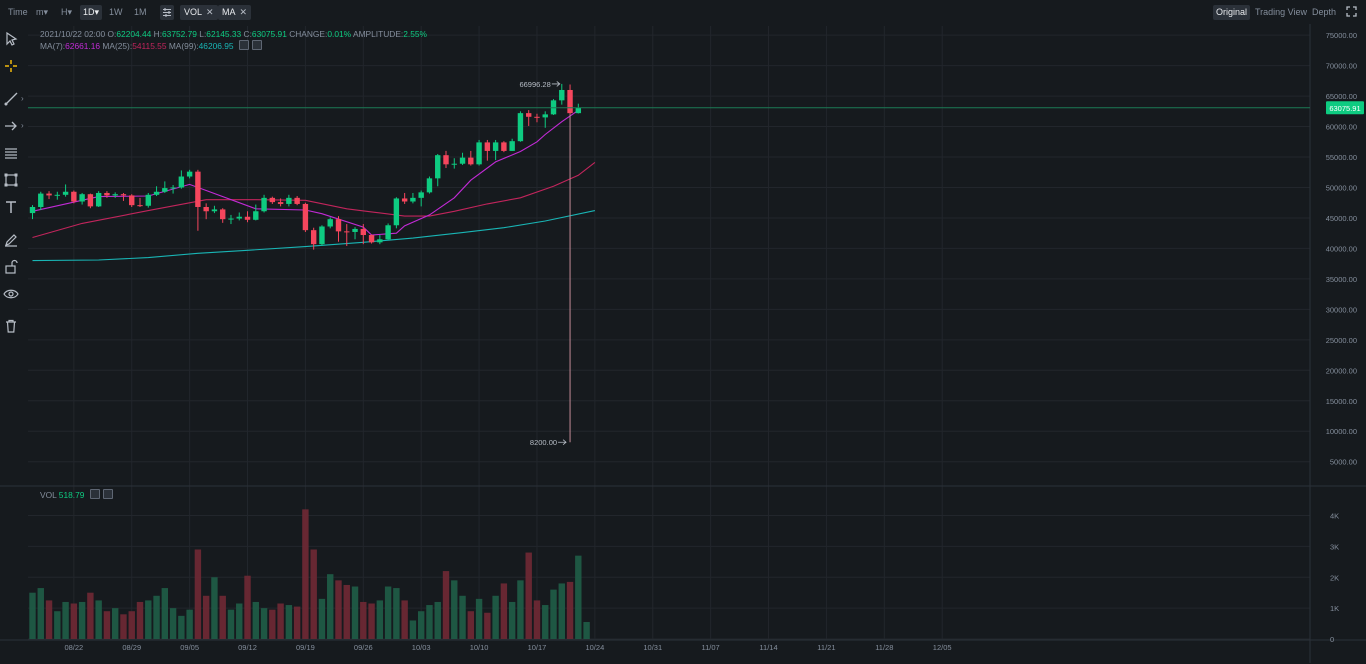 The width and height of the screenshot is (1366, 664). I want to click on volume-tick-label: 1K, so click(1334, 608).